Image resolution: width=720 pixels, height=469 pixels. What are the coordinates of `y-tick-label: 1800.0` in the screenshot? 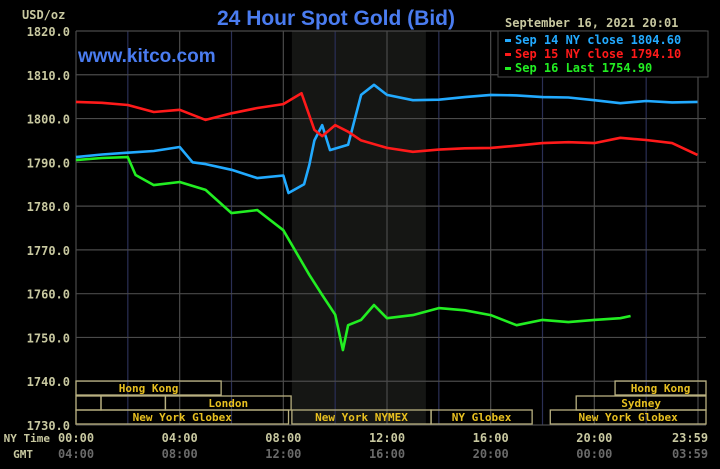 It's located at (48, 120).